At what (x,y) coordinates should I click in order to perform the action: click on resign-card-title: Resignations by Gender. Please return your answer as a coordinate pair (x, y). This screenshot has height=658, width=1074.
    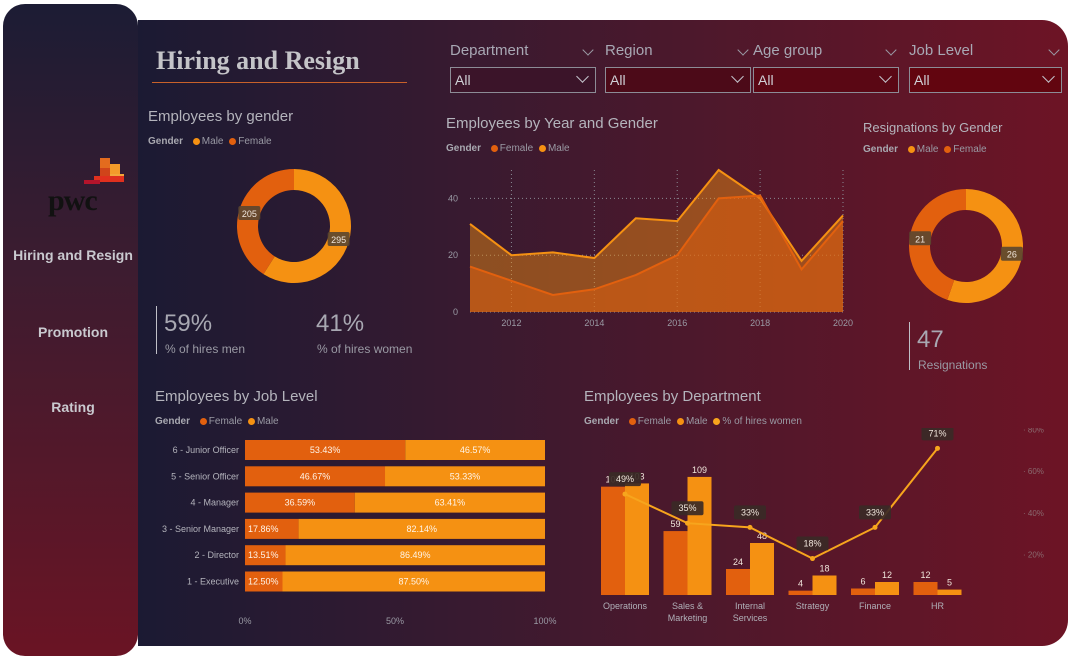
    Looking at the image, I should click on (933, 127).